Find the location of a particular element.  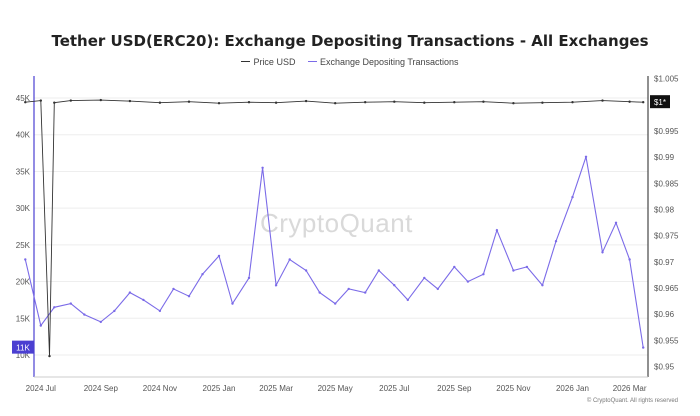

x-tick-6: 2025 Jul is located at coordinates (394, 388).